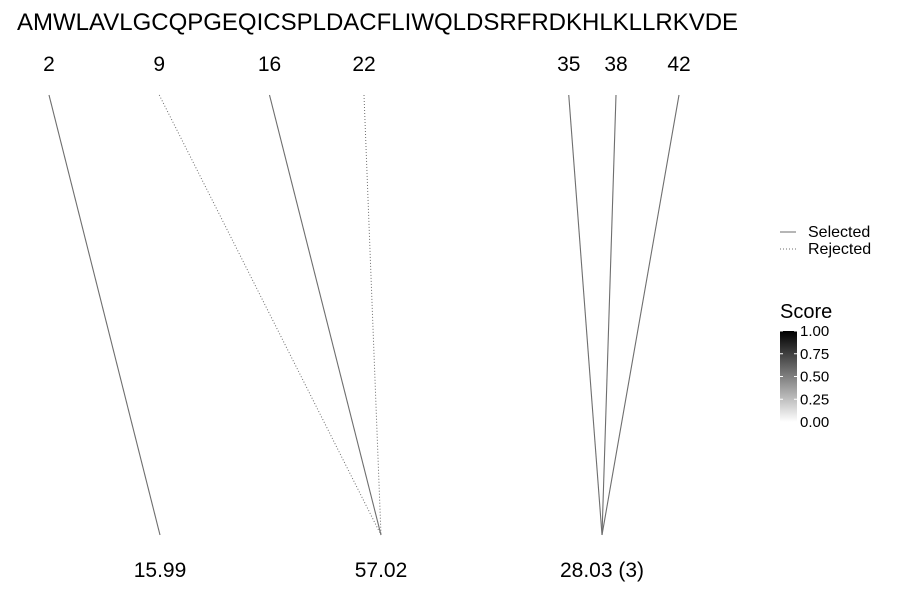 The image size is (900, 600). I want to click on legend-selected-label: Selected, so click(839, 232).